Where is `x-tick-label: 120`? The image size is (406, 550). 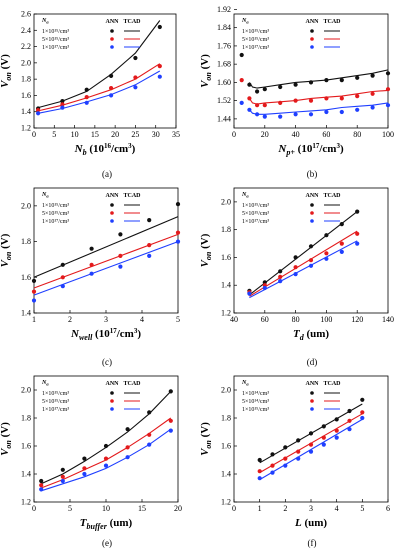
x-tick-label: 120 is located at coordinates (357, 319).